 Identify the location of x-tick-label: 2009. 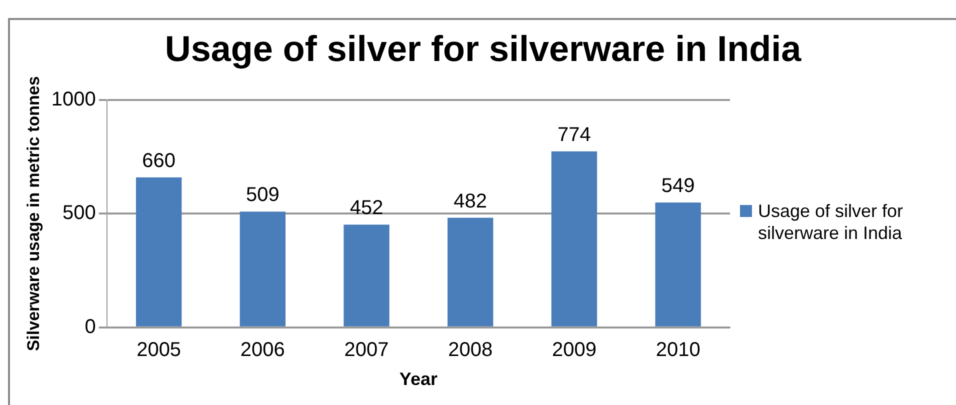
(574, 349).